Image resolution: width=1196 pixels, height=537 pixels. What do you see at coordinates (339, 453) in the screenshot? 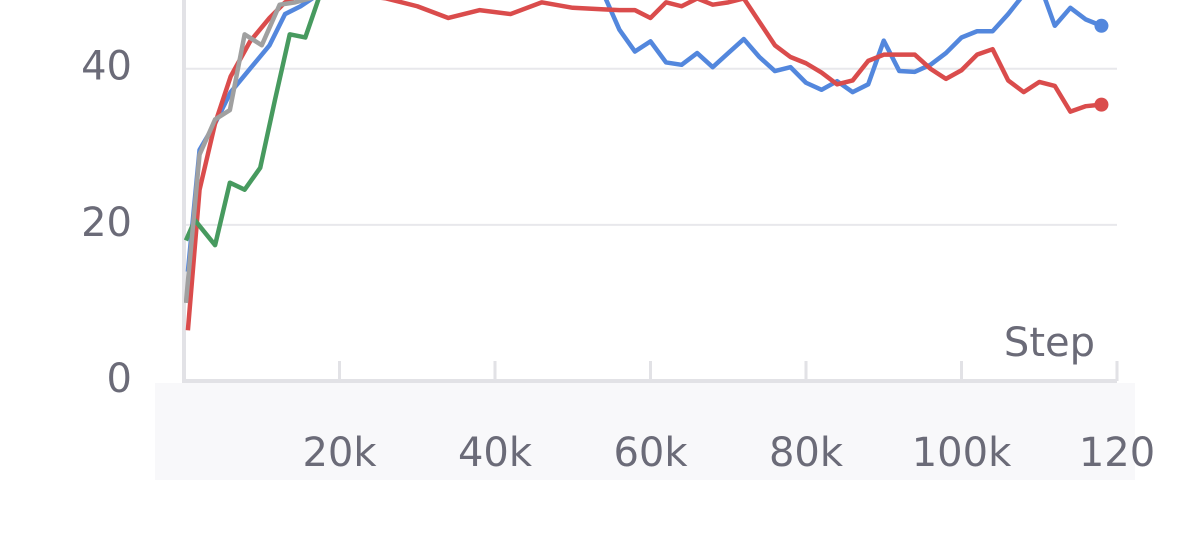
I see `x-tick-label: 20k` at bounding box center [339, 453].